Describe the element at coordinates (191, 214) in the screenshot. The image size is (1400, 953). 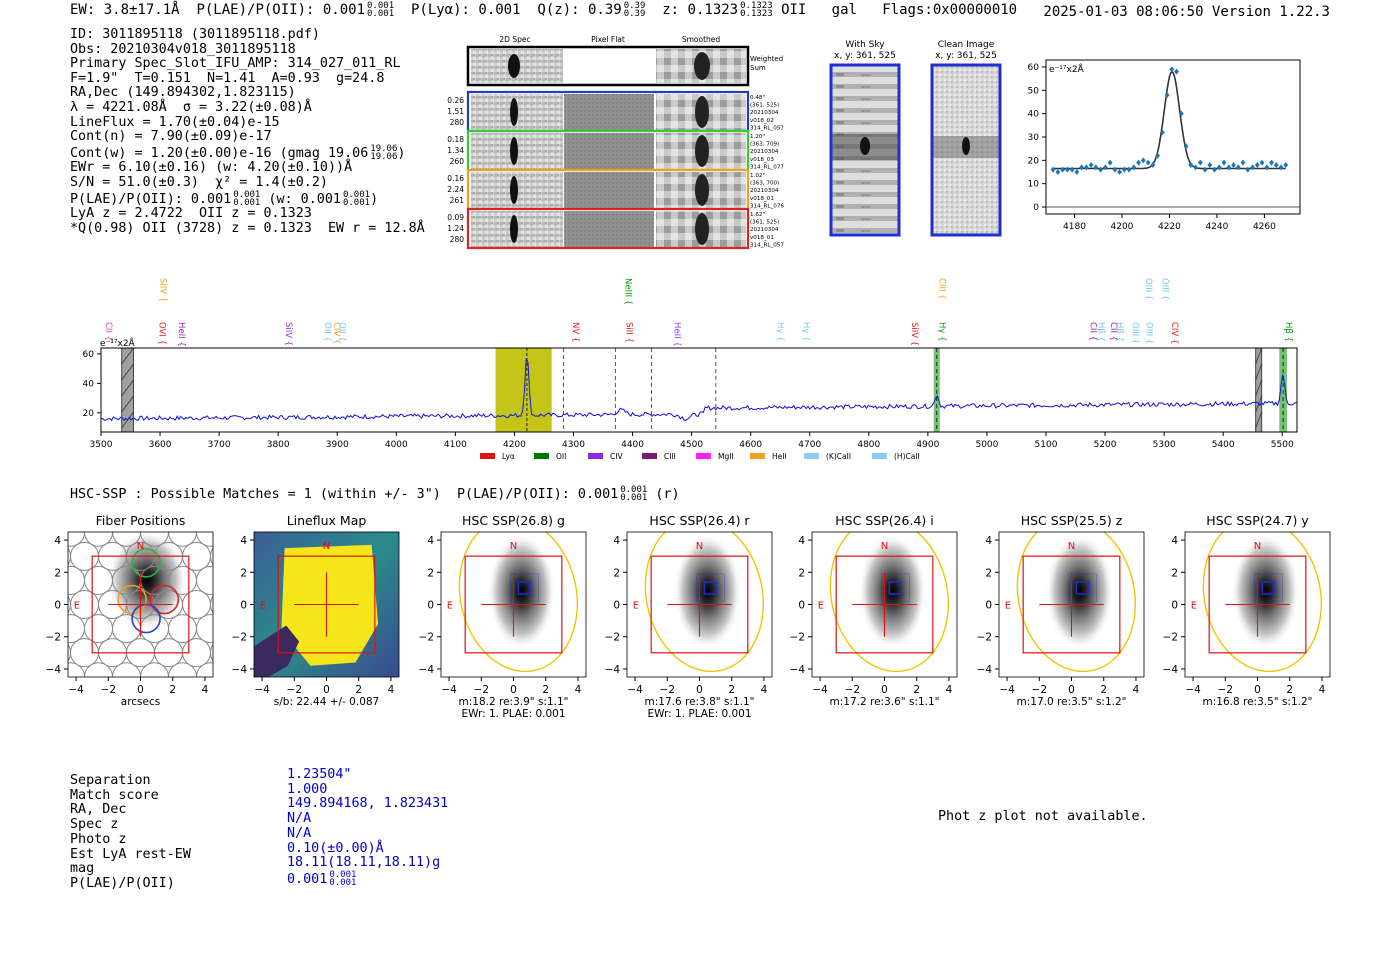
I see `info-lya-z: LyA z = 2.4722 OII z = 0.1323` at that location.